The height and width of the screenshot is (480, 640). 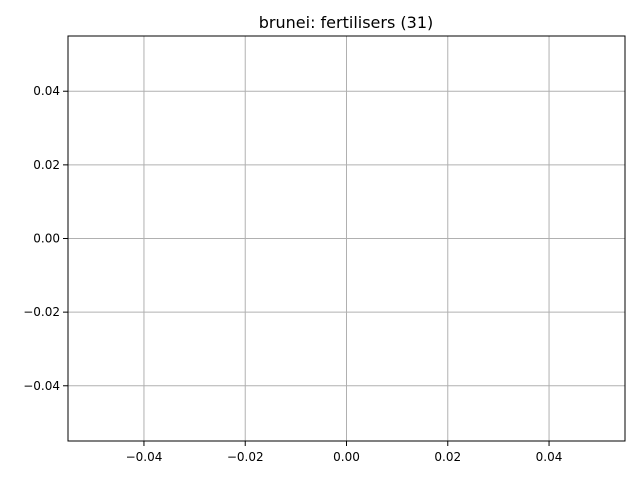 What do you see at coordinates (144, 457) in the screenshot?
I see `x-tick-label: −0.04` at bounding box center [144, 457].